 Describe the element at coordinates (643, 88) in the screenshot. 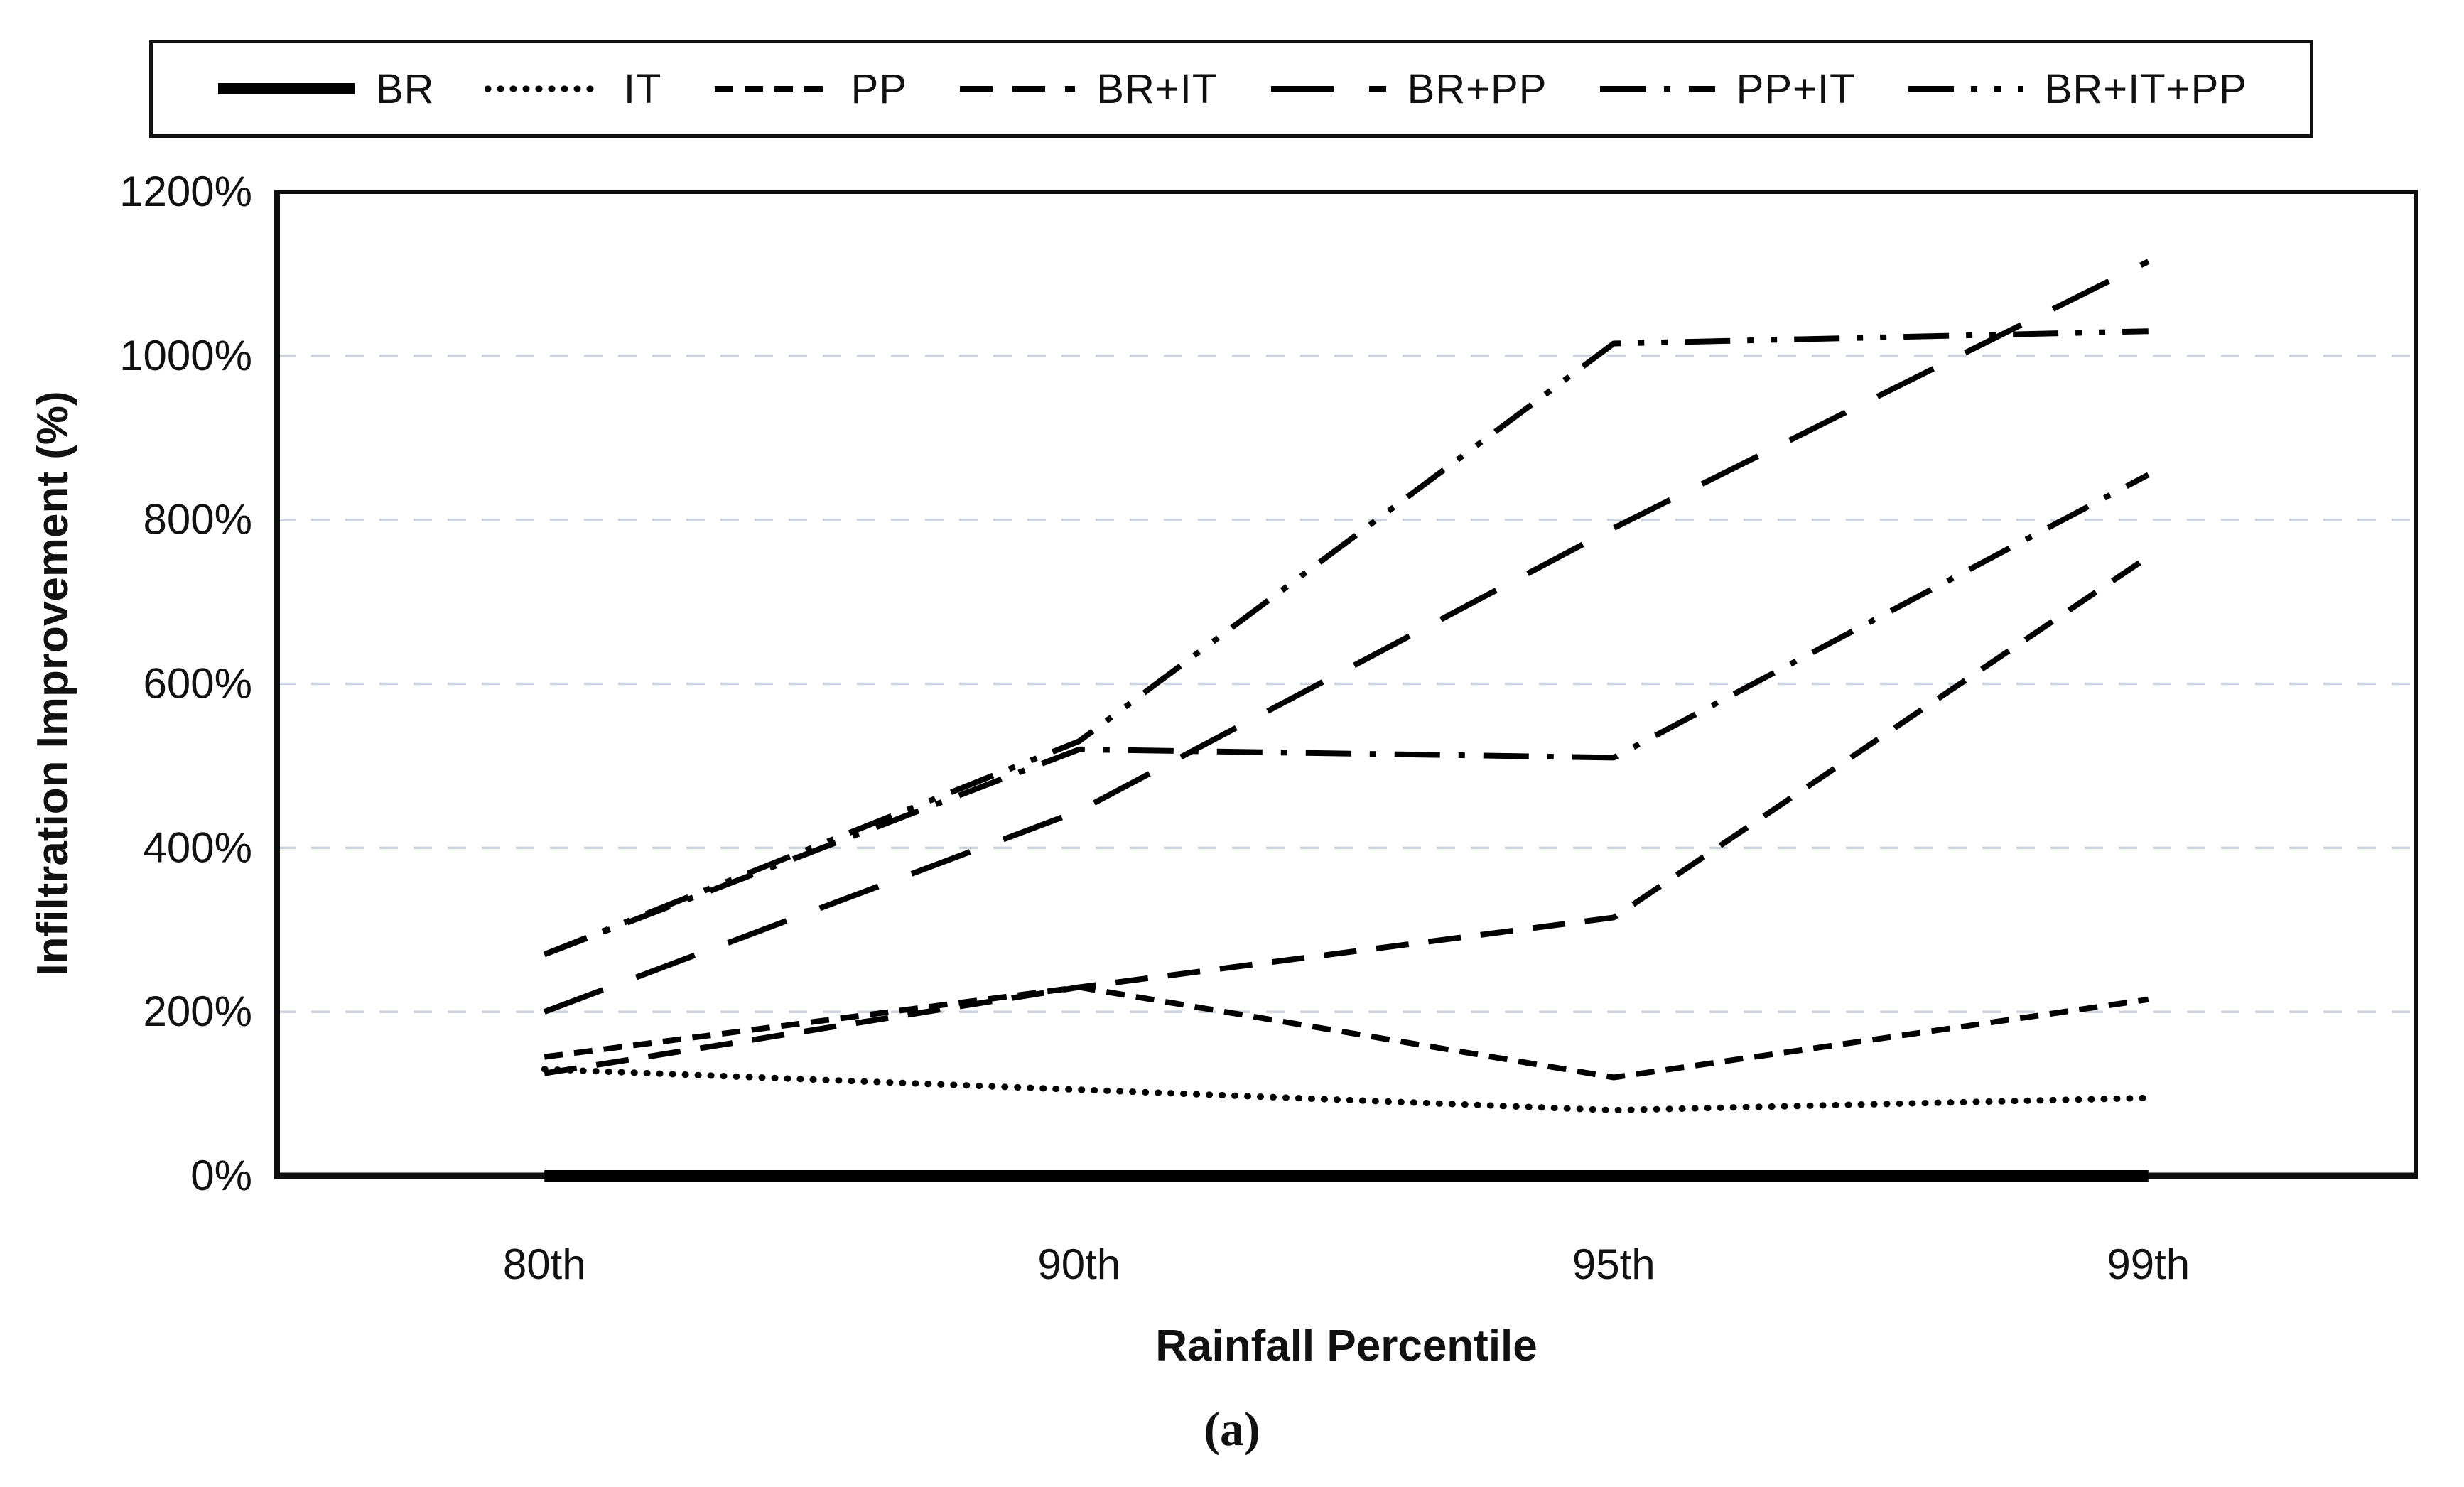

I see `legend-label: IT` at that location.